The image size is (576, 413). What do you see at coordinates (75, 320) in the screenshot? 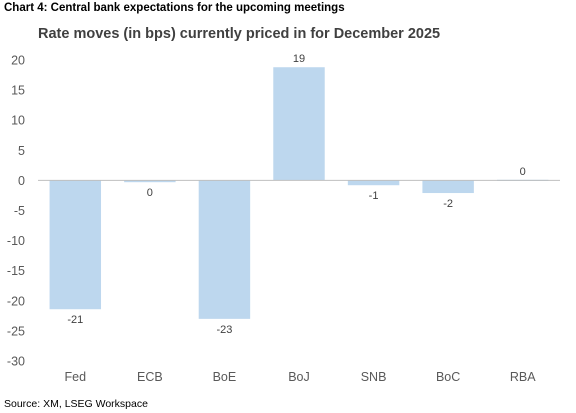
I see `data-label: -21` at bounding box center [75, 320].